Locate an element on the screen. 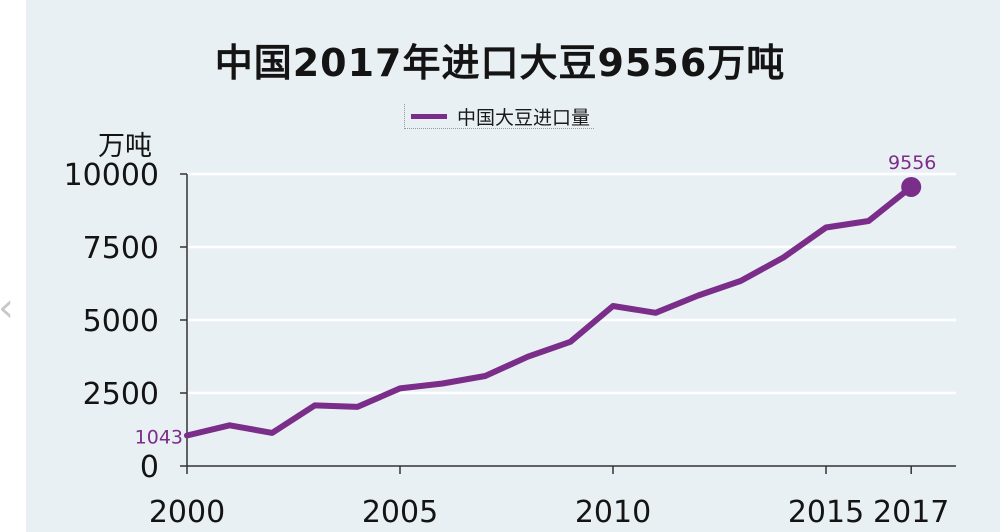 The image size is (1000, 532). x-tick-label-2017: 2017 is located at coordinates (911, 512).